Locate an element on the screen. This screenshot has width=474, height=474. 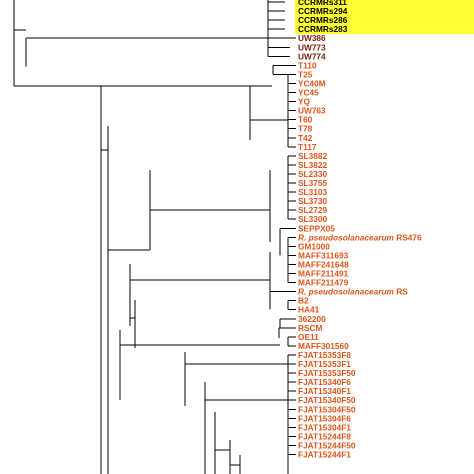
tip-label: SEPPX05 is located at coordinates (316, 228).